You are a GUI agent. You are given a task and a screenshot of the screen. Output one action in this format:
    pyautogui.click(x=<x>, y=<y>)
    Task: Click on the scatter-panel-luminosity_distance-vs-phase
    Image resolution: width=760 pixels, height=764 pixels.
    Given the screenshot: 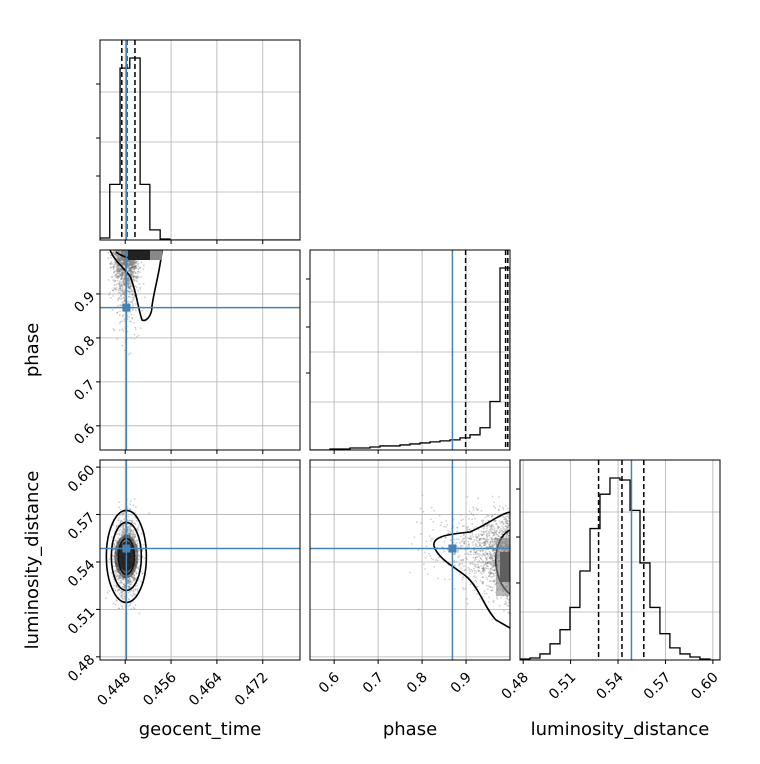 What is the action you would take?
    pyautogui.click(x=410, y=561)
    